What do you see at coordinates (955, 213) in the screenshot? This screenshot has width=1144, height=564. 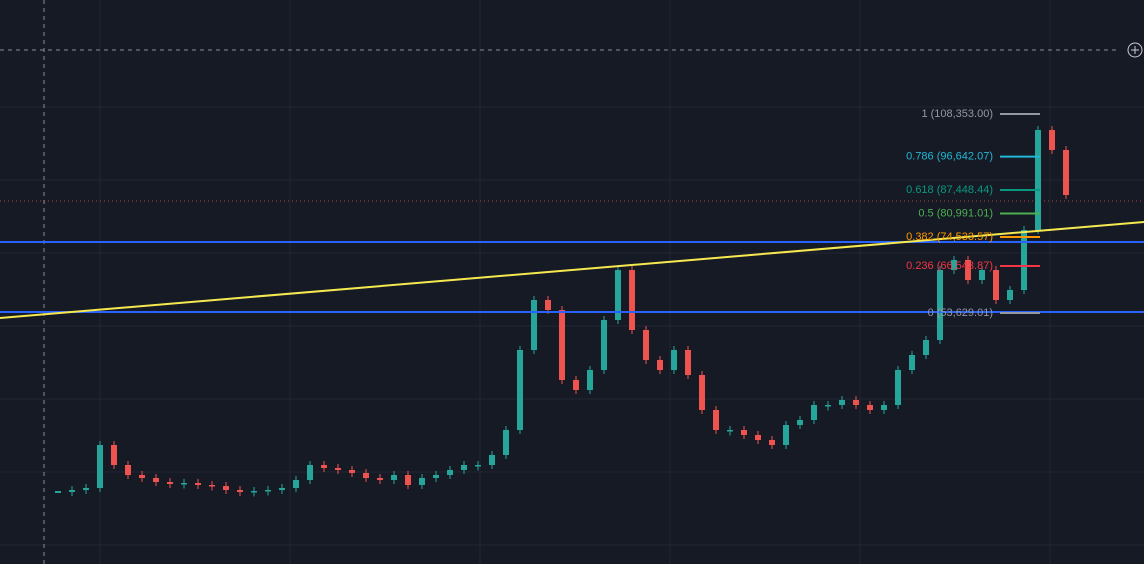 I see `fib-label: 0.5 (80,991.01)` at bounding box center [955, 213].